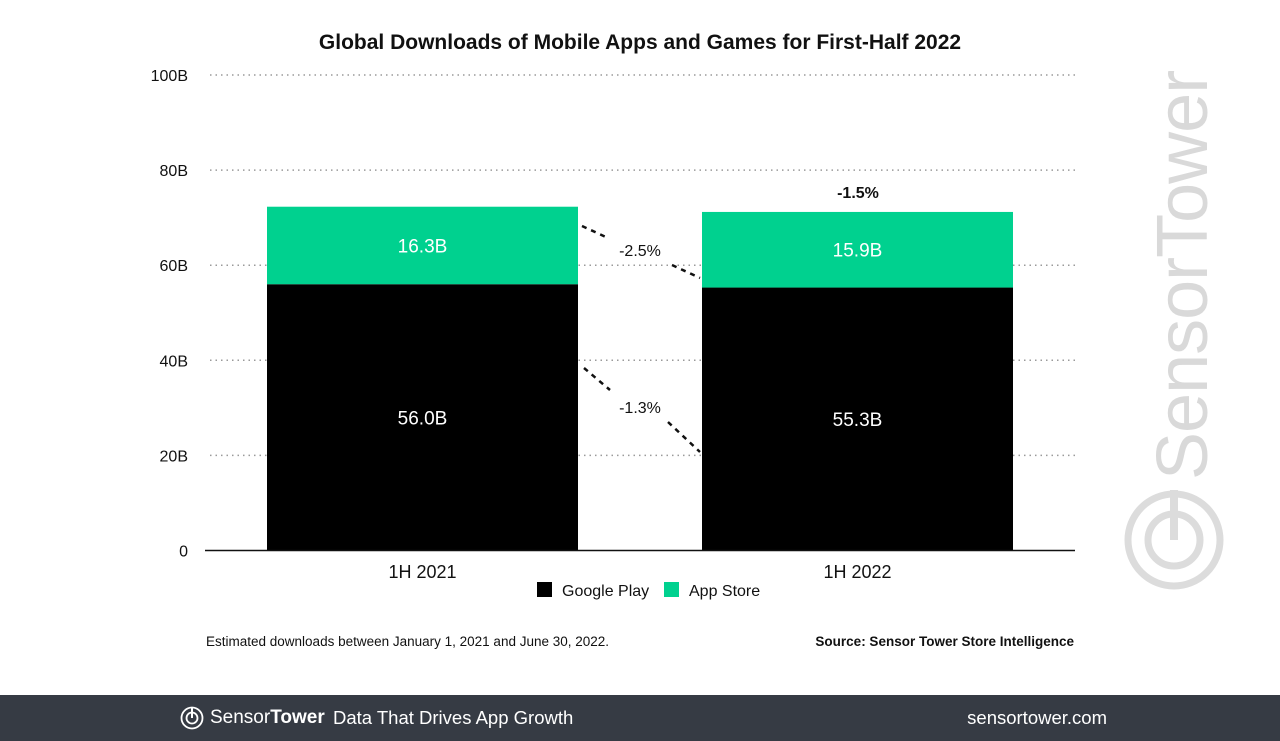  I want to click on bar-value-label: 56.0B, so click(423, 418).